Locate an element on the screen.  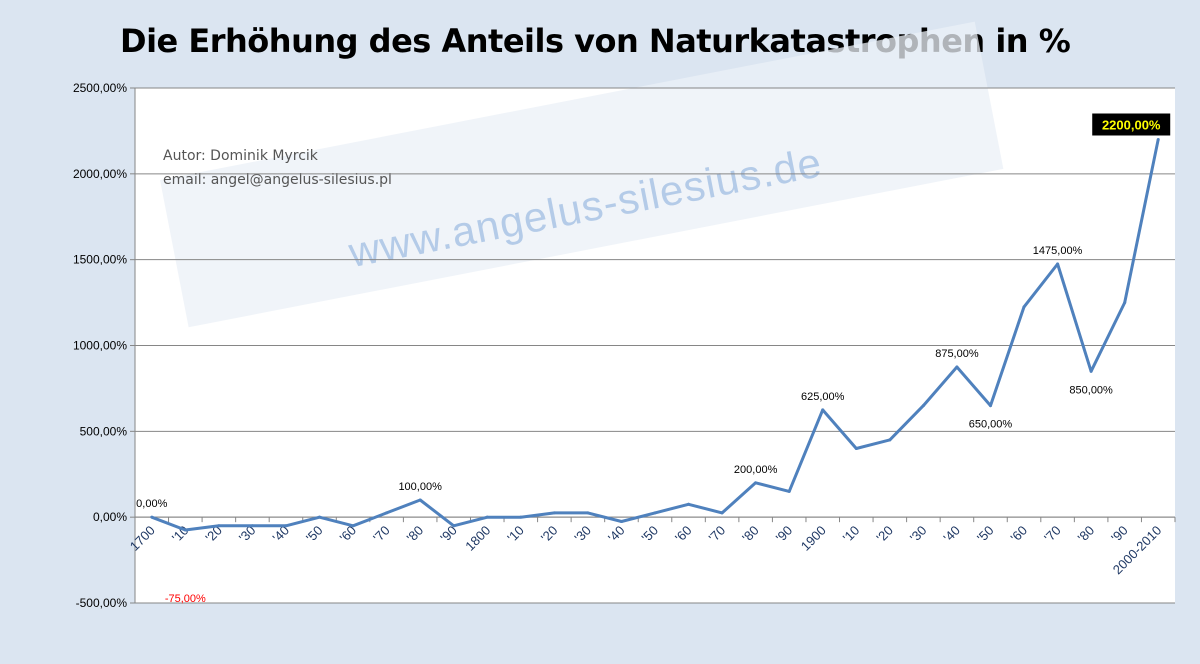
data-label: 650,00% is located at coordinates (991, 425).